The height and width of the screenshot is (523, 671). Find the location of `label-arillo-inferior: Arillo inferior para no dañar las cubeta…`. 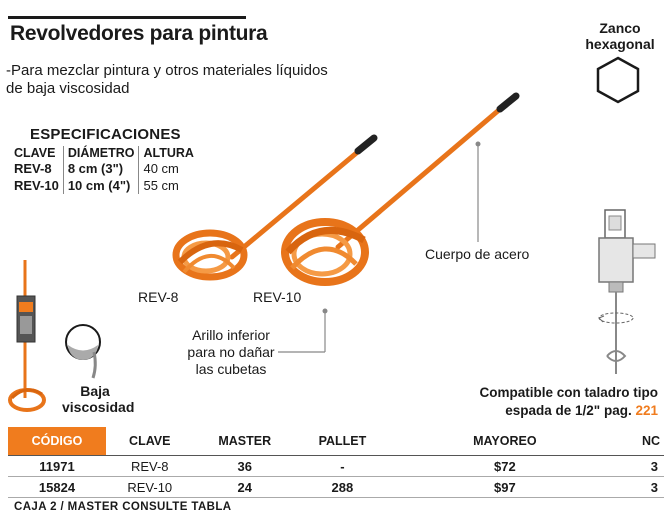

label-arillo-inferior: Arillo inferior para no dañar las cubeta… is located at coordinates (231, 352).